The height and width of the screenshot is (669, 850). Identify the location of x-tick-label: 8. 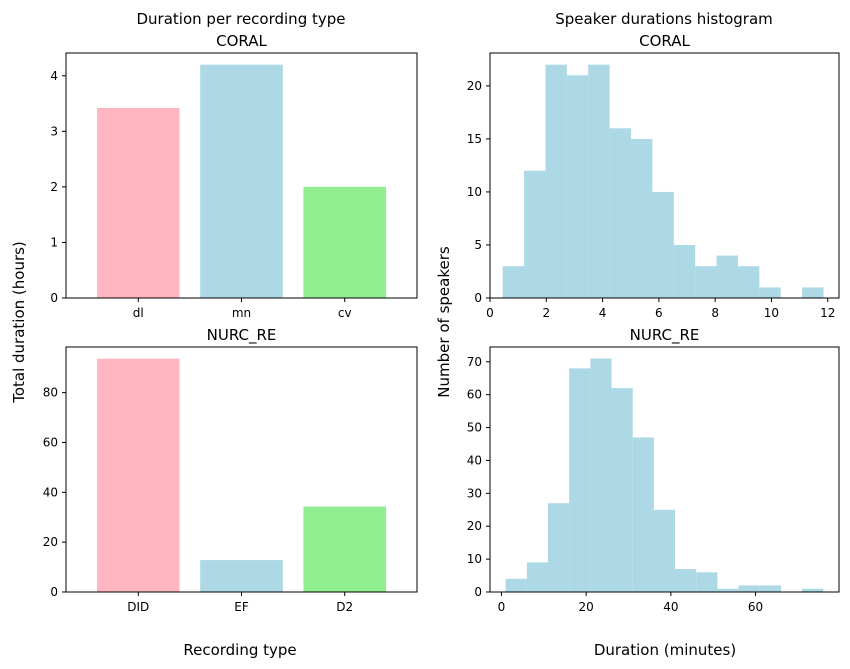
(715, 313).